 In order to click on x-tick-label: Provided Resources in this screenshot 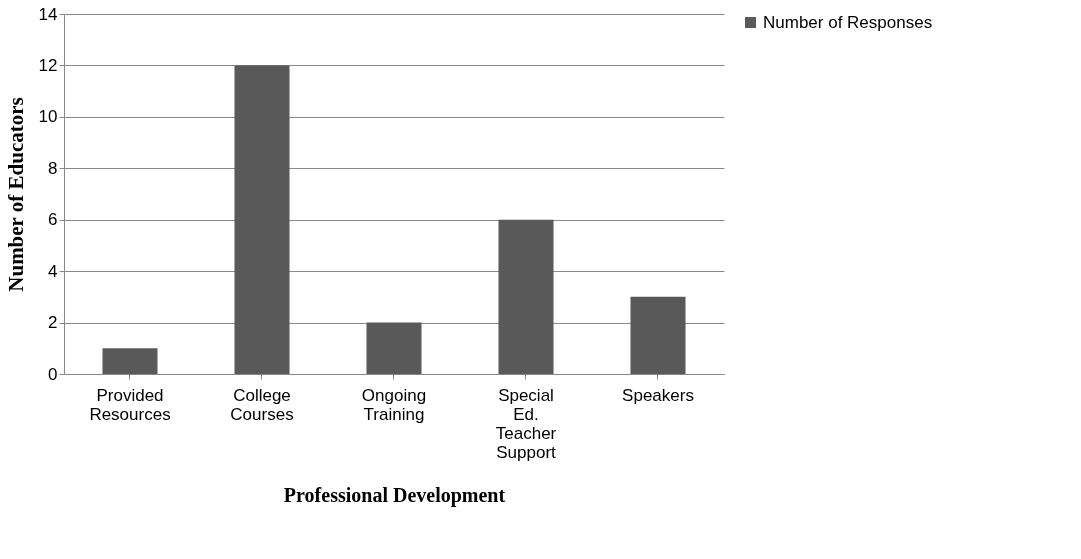, I will do `click(130, 404)`.